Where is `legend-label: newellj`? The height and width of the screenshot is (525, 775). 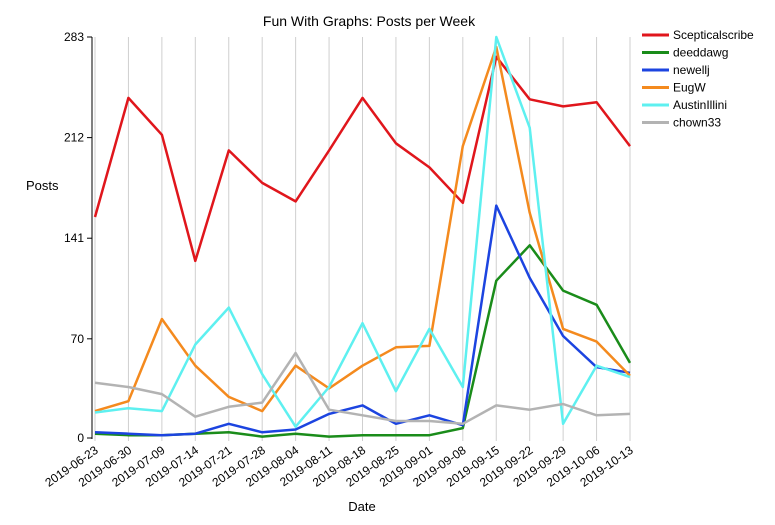 legend-label: newellj is located at coordinates (691, 70).